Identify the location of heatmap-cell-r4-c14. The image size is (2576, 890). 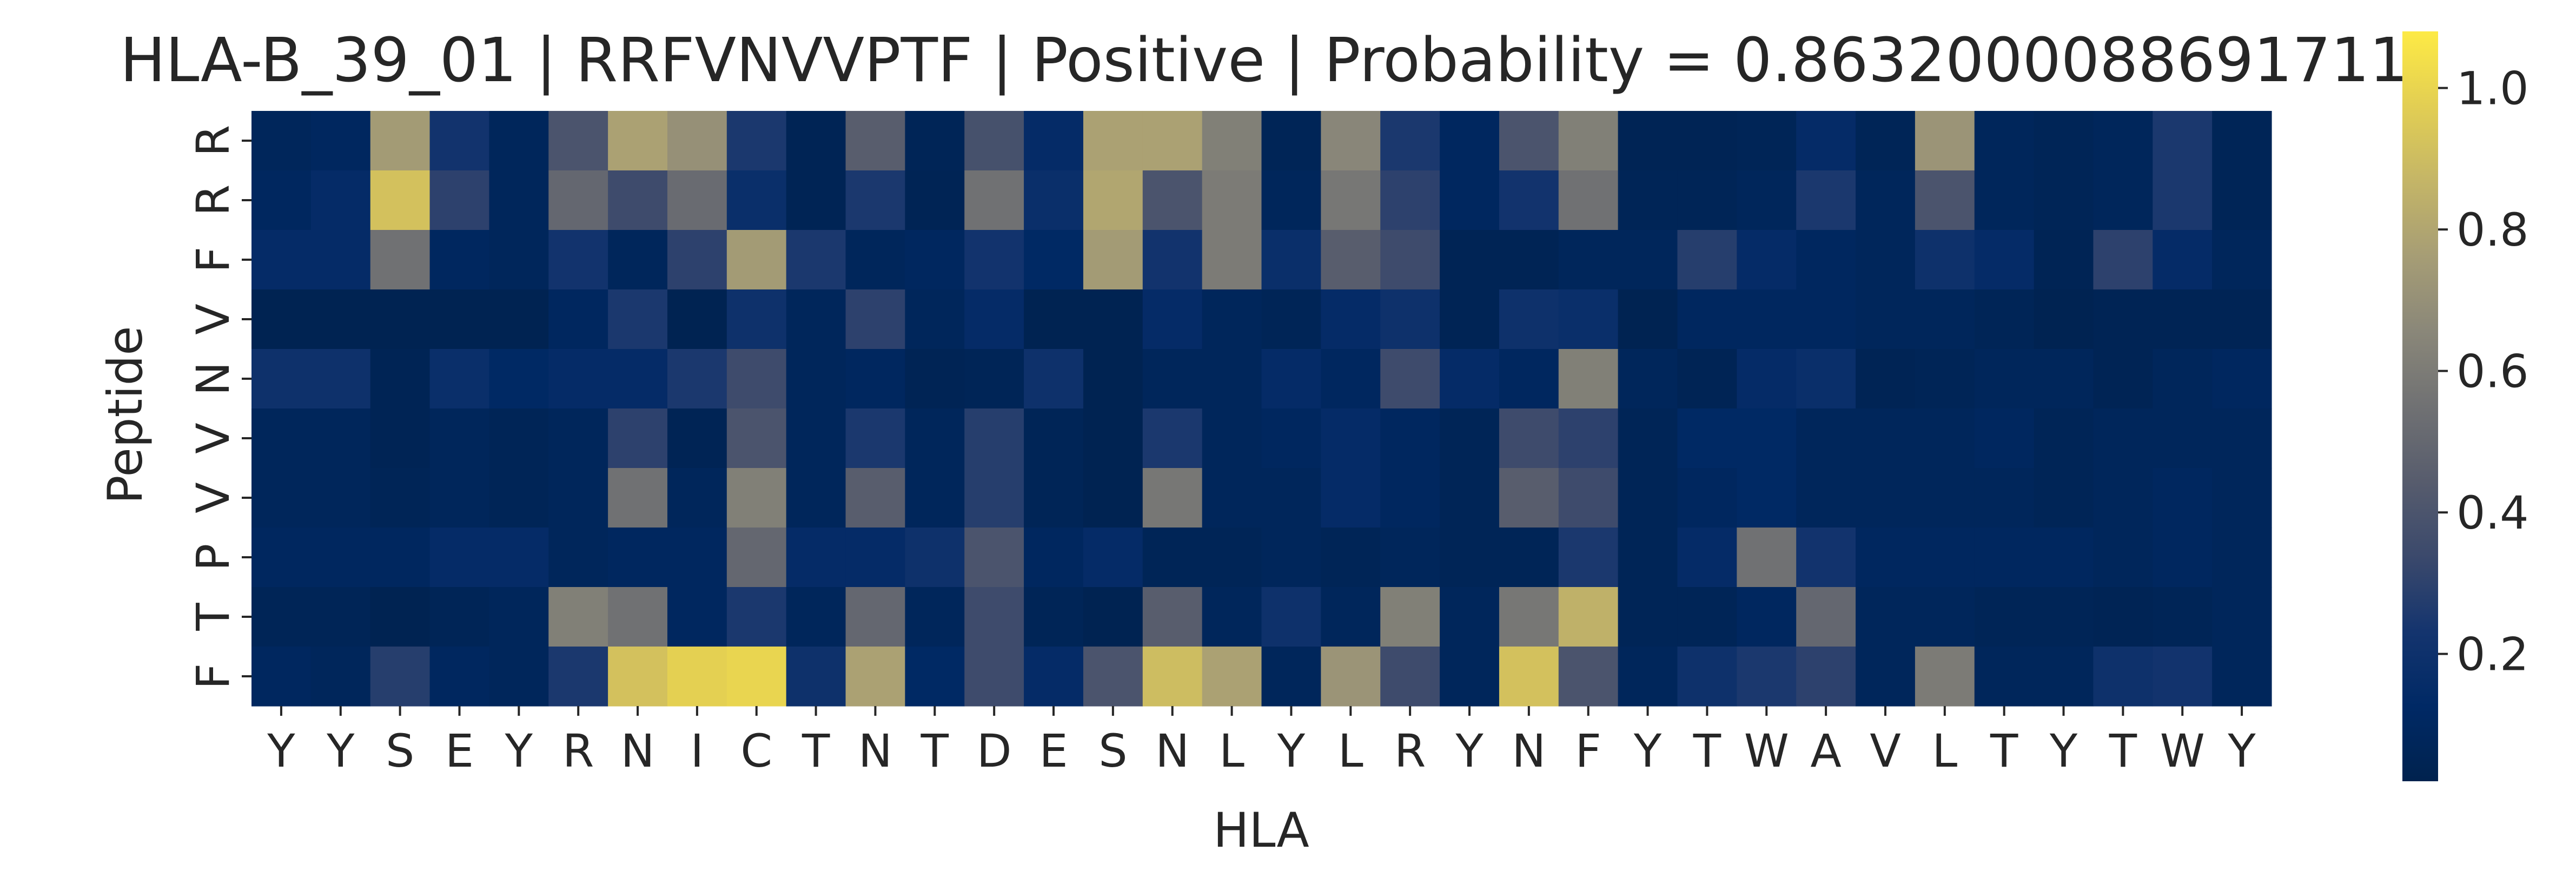
(1113, 379).